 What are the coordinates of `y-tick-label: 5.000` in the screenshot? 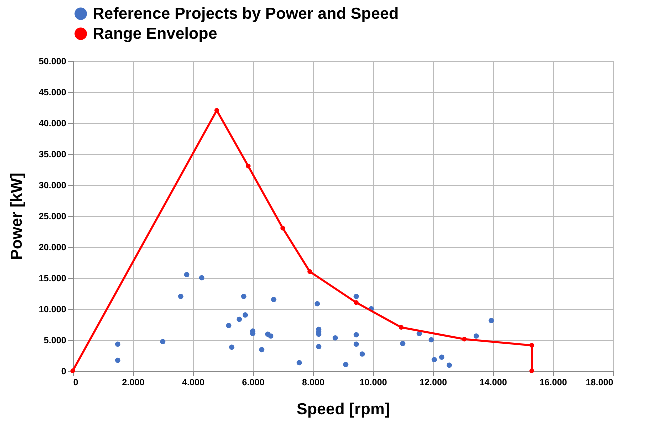 It's located at (55, 341).